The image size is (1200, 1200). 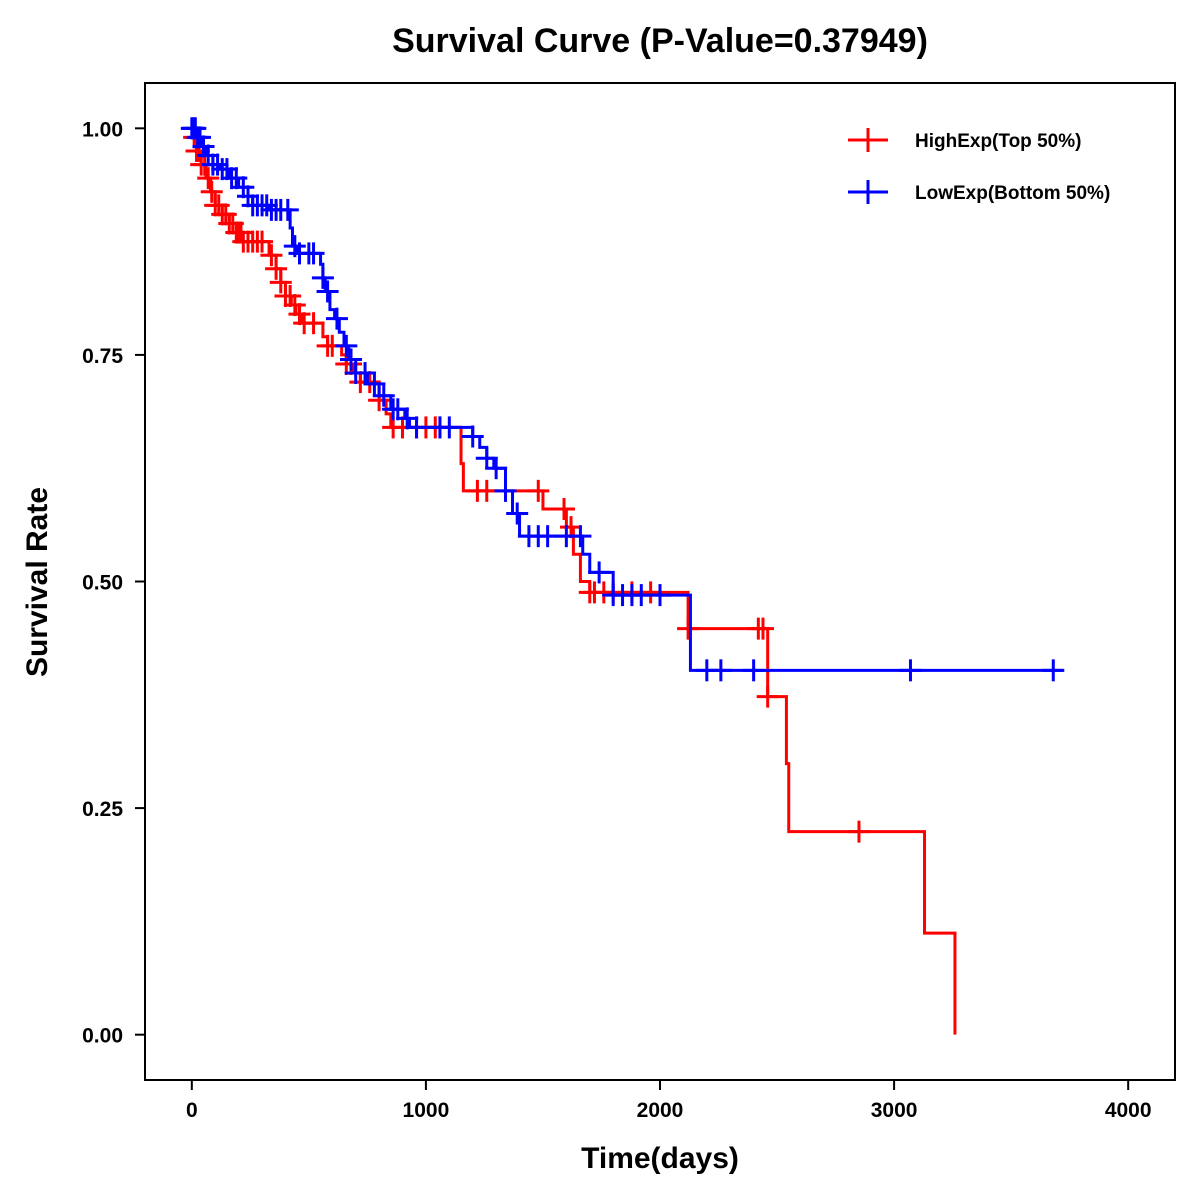 I want to click on chart-title: Survival Curve (P-Value=0.37949), so click(x=660, y=41).